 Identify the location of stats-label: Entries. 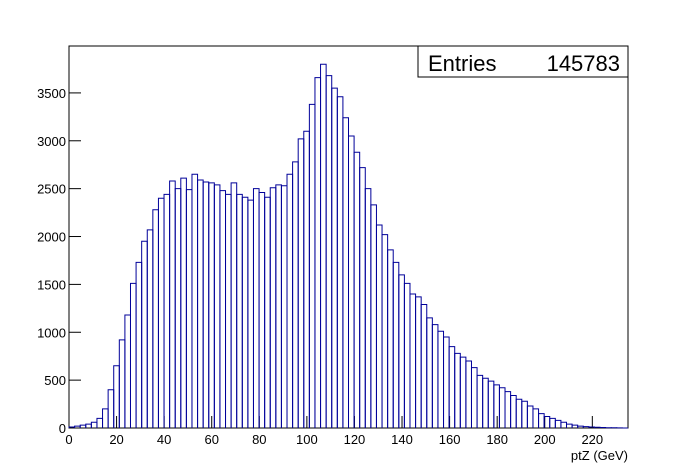
(462, 63).